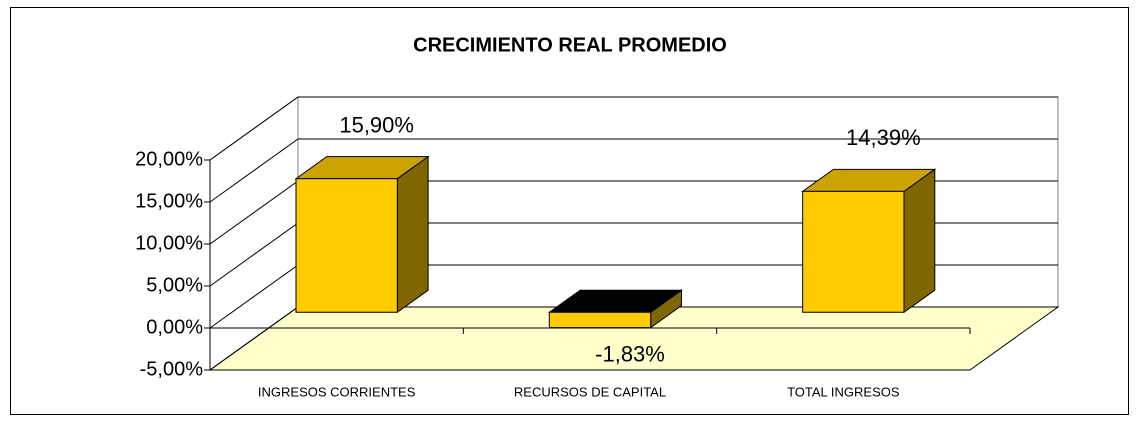  What do you see at coordinates (570, 45) in the screenshot?
I see `chart-title: CRECIMIENTO REAL PROMEDIO` at bounding box center [570, 45].